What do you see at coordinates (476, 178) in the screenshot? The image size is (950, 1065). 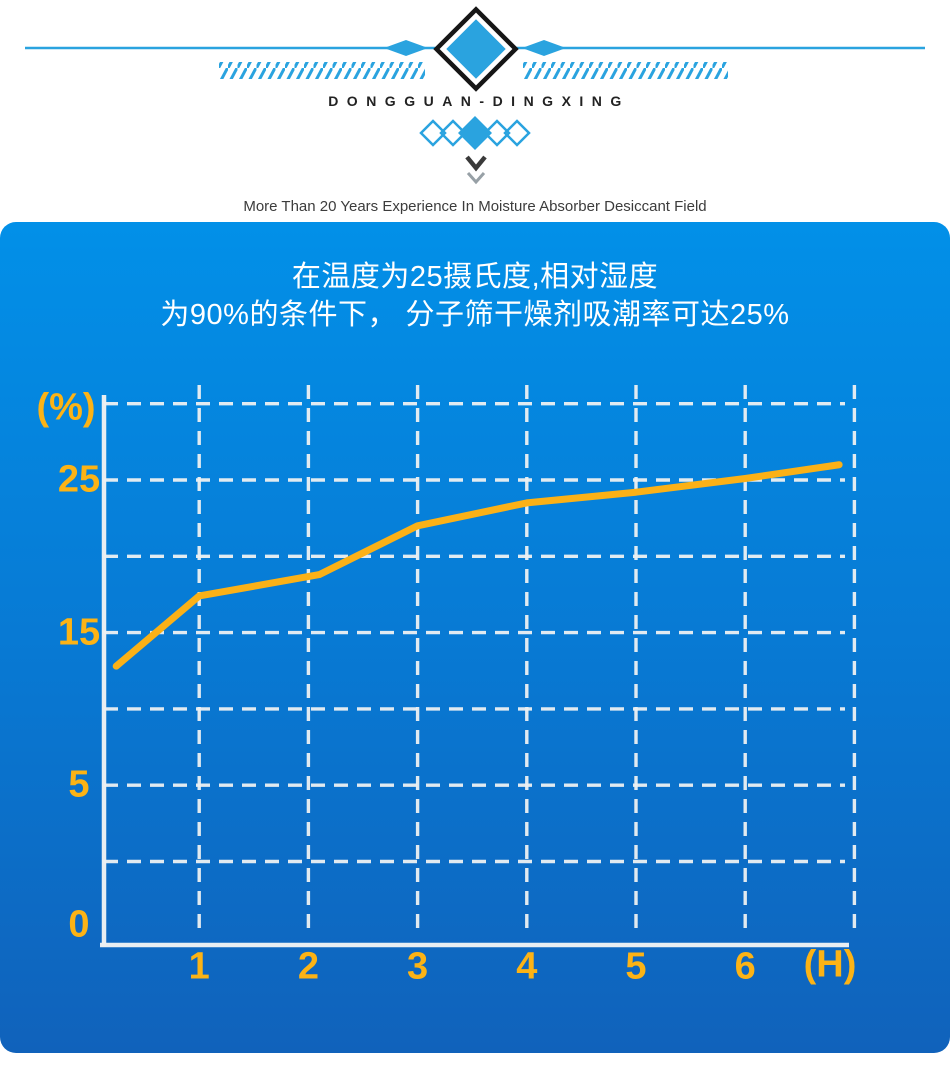 I see `chevron-down-light-icon` at bounding box center [476, 178].